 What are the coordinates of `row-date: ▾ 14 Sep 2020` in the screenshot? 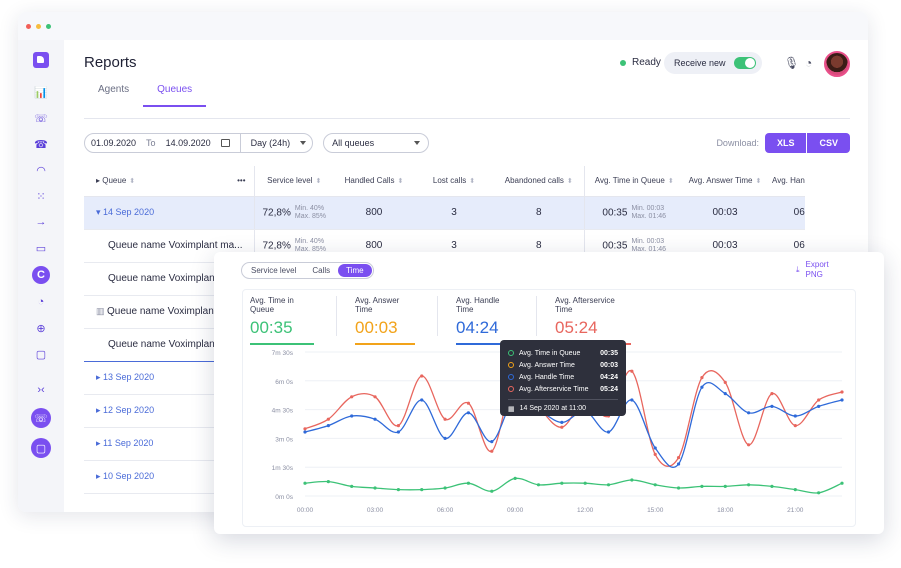 It's located at (125, 212).